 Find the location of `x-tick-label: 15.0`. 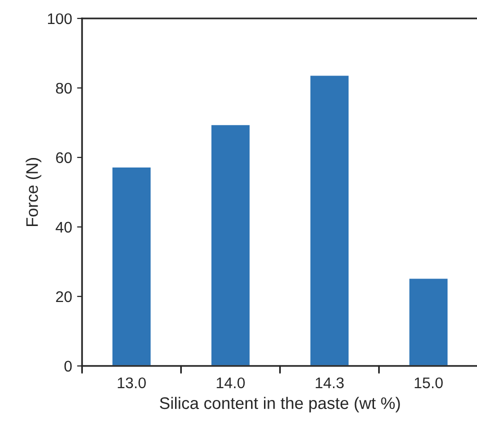

x-tick-label: 15.0 is located at coordinates (428, 382).